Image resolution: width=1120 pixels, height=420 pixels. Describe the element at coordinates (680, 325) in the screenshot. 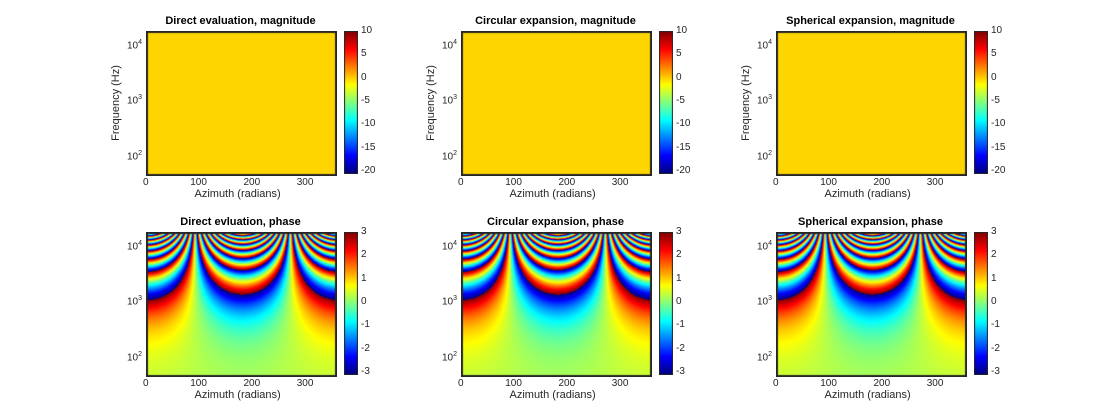

I see `colorbar-tick-label: -1` at that location.